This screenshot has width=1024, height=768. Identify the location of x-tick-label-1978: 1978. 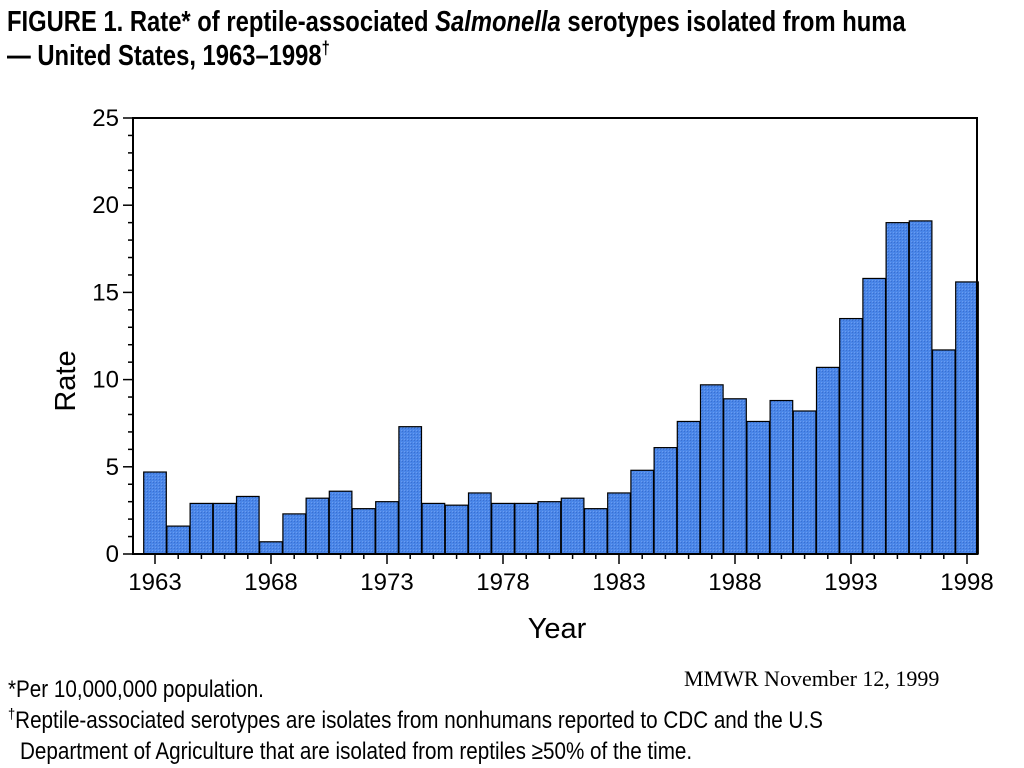
(502, 582).